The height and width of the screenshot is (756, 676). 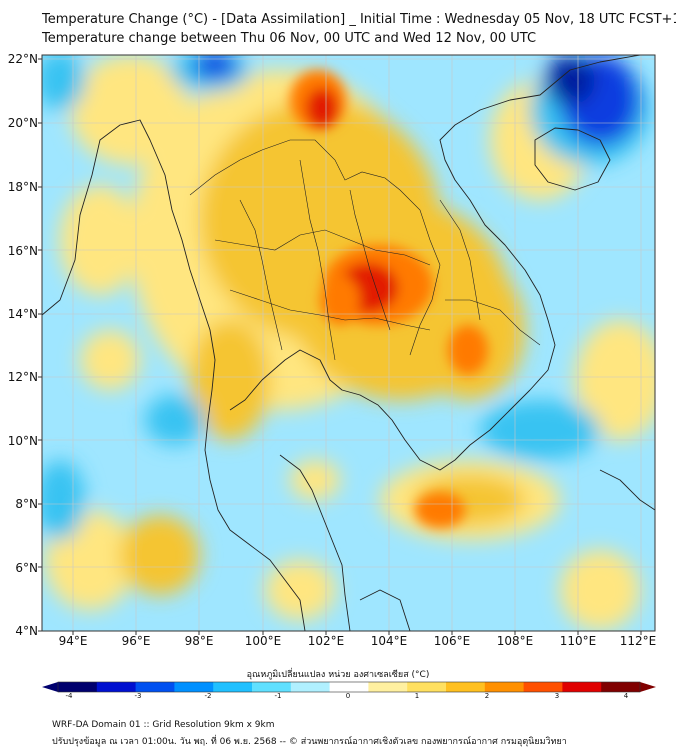 I want to click on colorbar-min-arrow, so click(x=50, y=687).